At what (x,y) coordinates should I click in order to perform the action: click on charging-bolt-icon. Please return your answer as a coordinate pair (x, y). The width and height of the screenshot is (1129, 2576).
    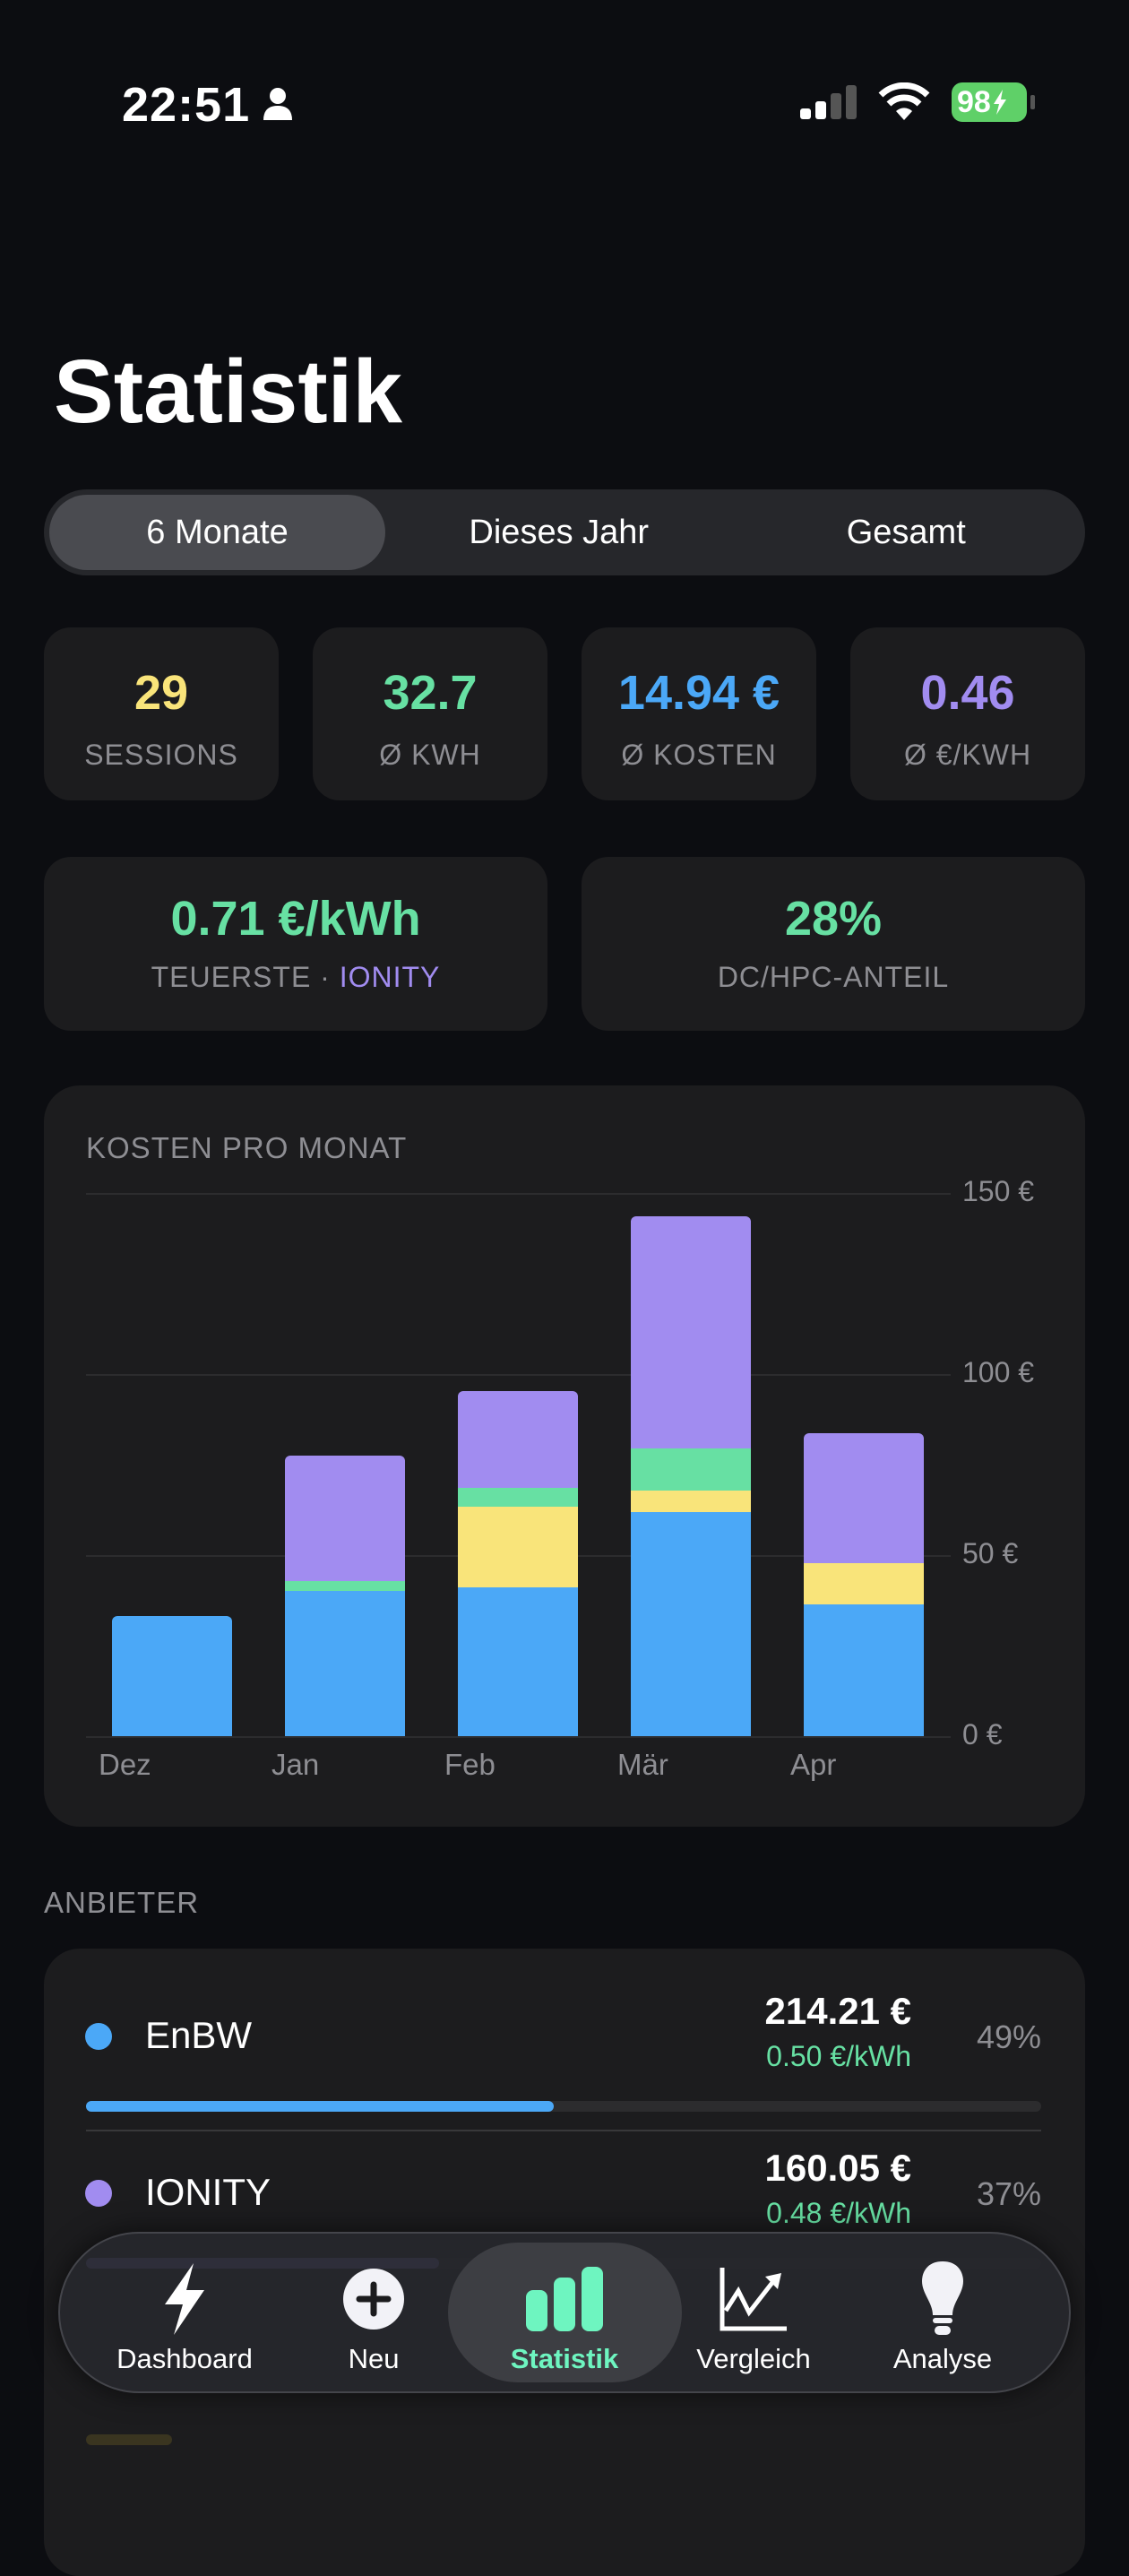
    Looking at the image, I should click on (1000, 102).